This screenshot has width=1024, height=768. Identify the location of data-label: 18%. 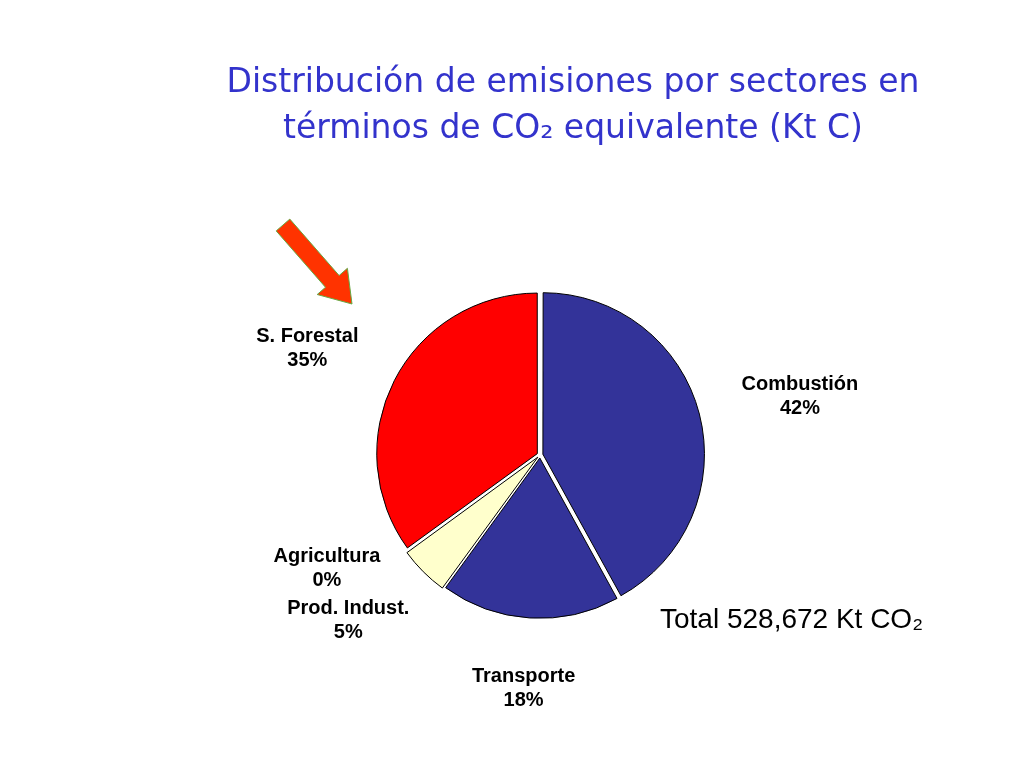
(523, 699).